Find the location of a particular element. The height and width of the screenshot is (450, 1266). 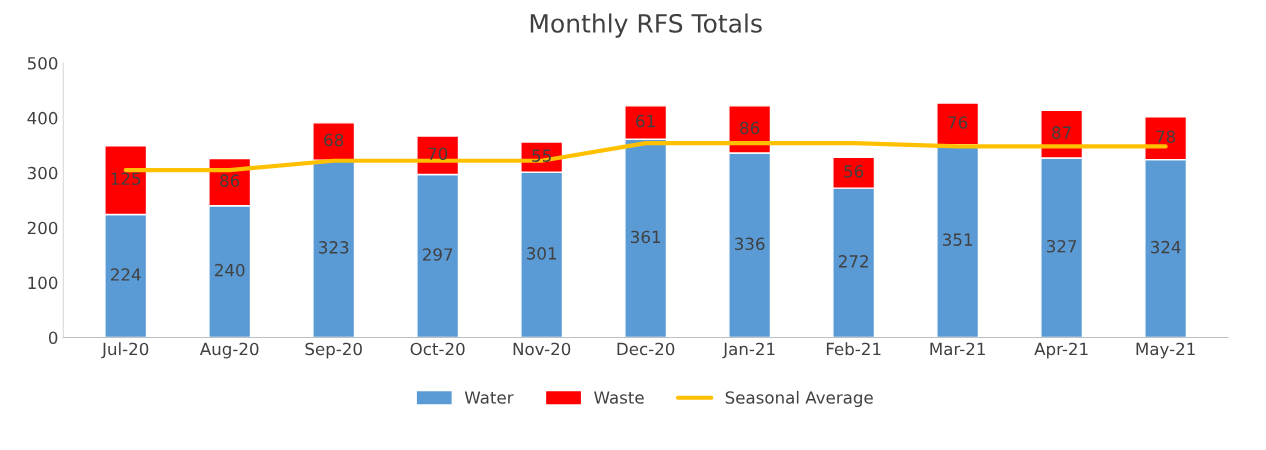

data-label: 324 is located at coordinates (1165, 247).